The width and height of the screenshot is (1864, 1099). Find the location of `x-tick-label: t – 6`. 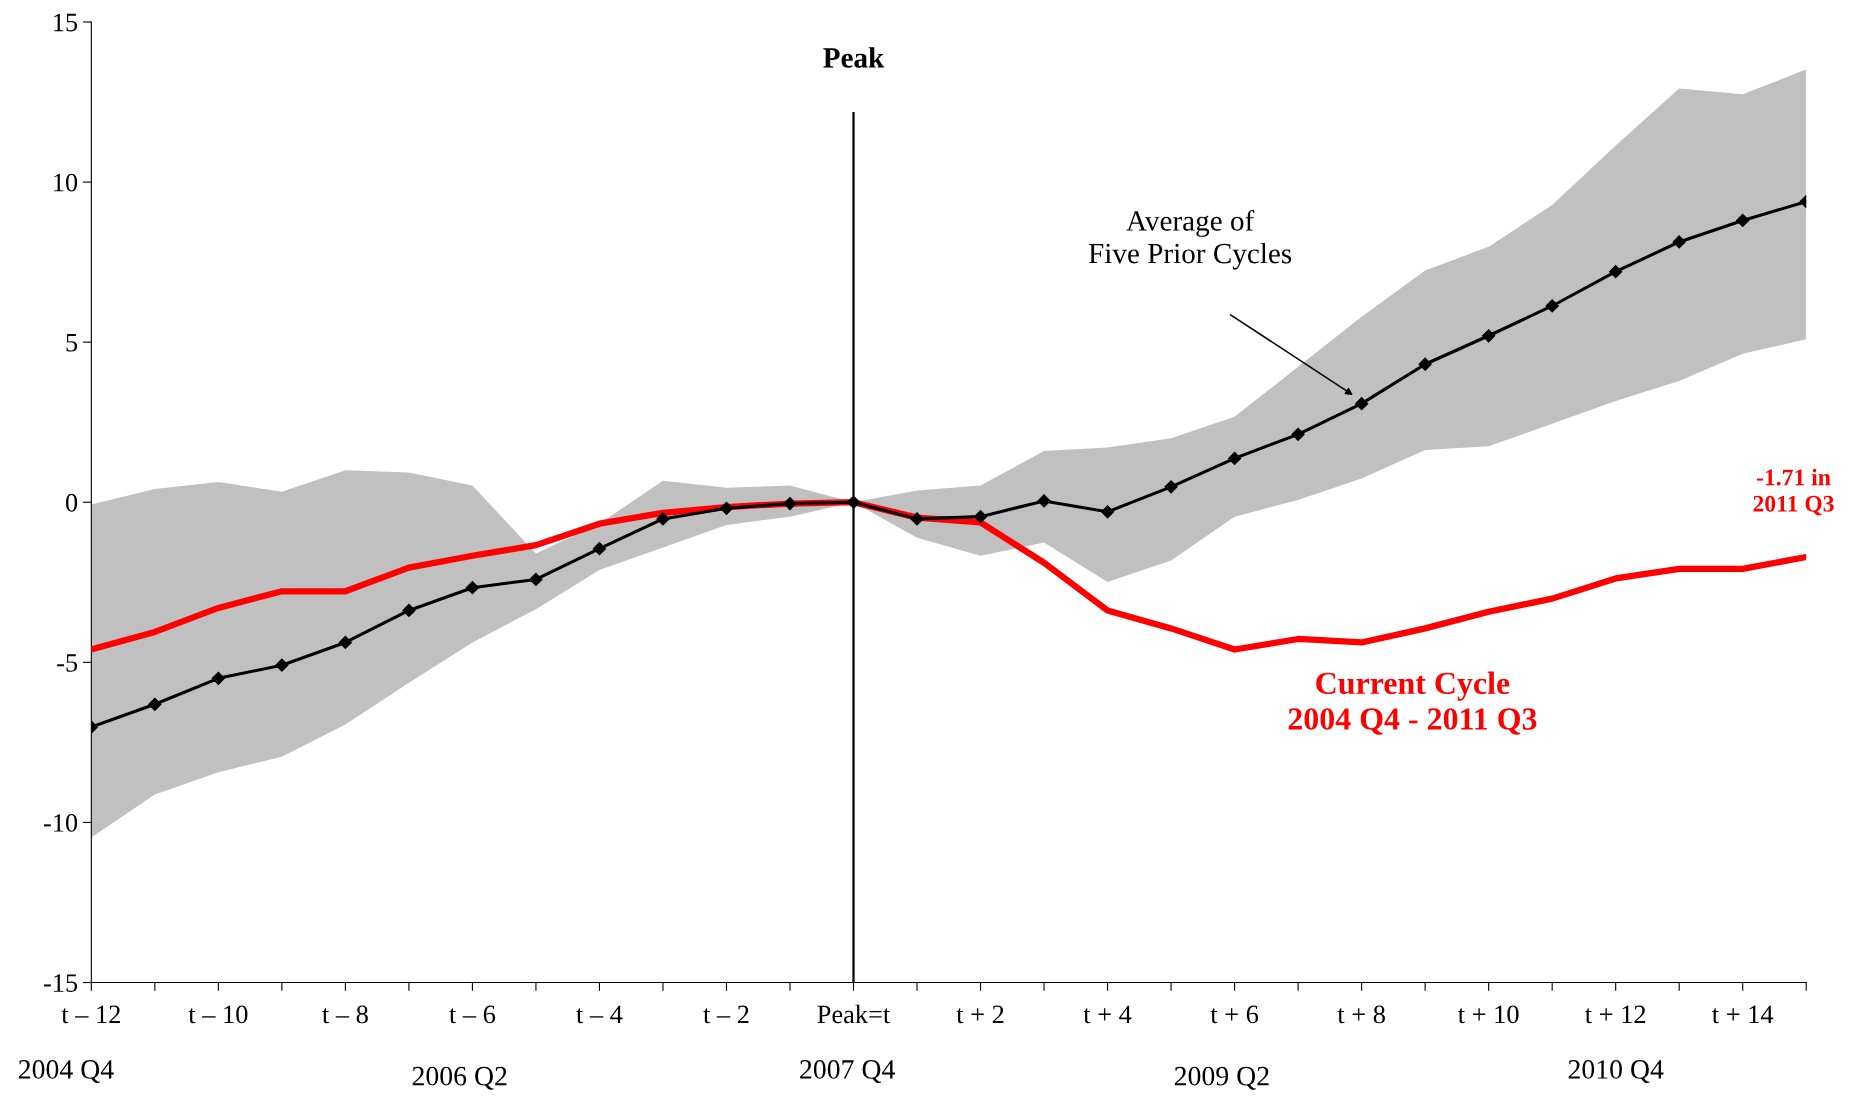

x-tick-label: t – 6 is located at coordinates (472, 1014).